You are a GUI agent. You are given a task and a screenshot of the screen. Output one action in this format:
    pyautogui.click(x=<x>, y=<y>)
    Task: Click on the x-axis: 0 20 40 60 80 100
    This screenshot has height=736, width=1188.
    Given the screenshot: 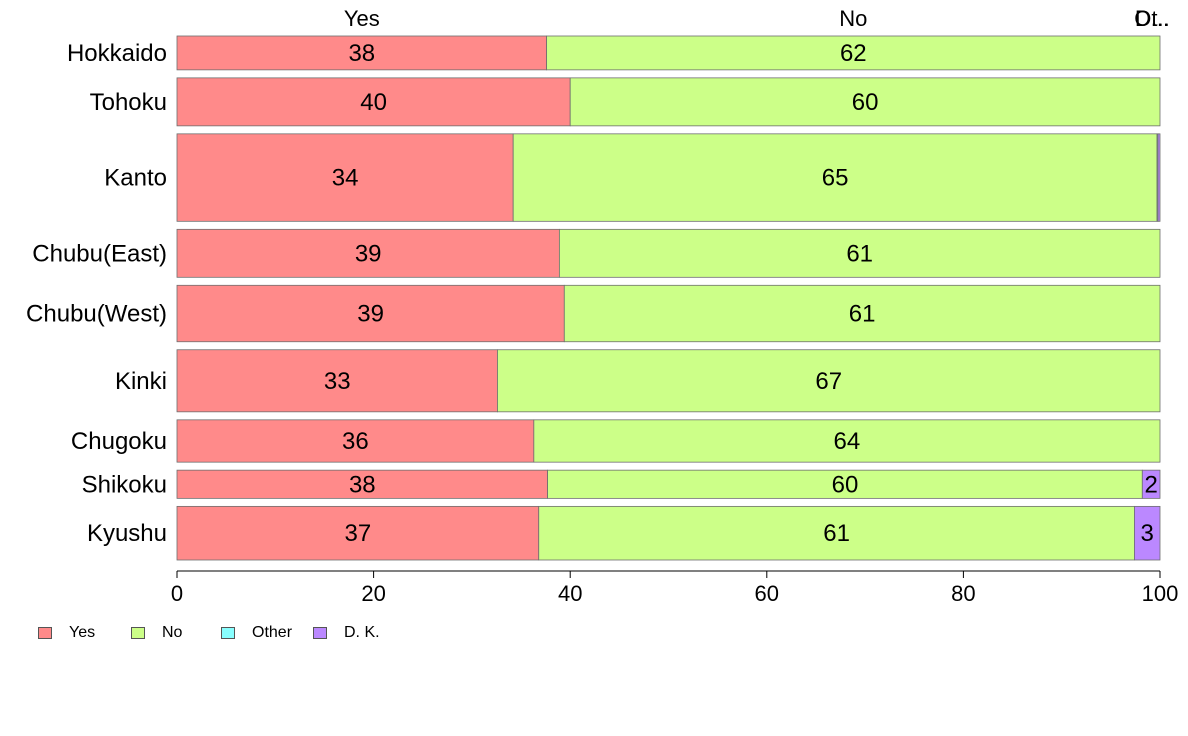 What is the action you would take?
    pyautogui.click(x=675, y=588)
    